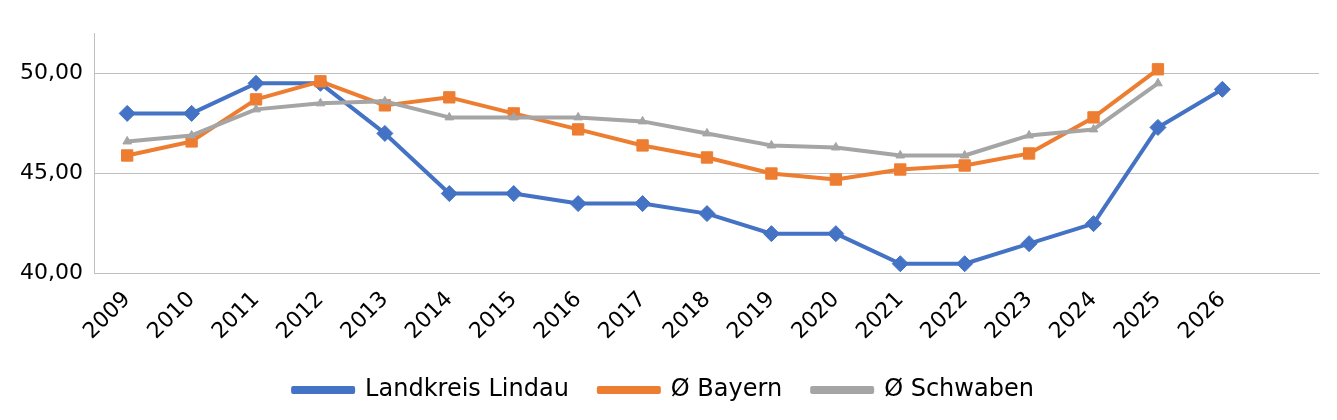 The image size is (1337, 420). I want to click on legend-label: Ø Bayern, so click(726, 388).